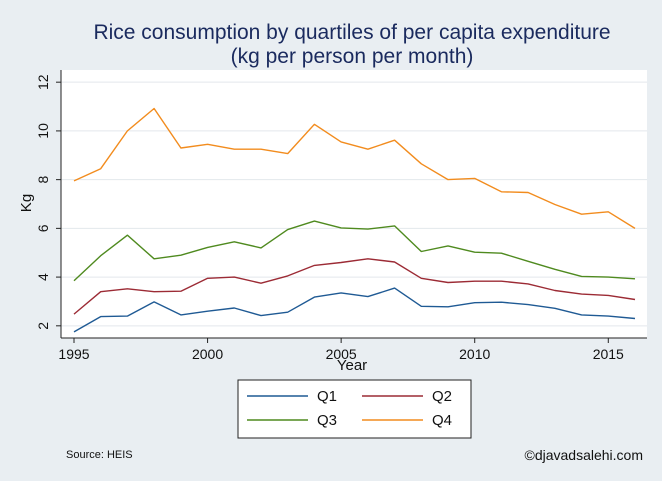  What do you see at coordinates (207, 354) in the screenshot?
I see `x-tick-label: 2000` at bounding box center [207, 354].